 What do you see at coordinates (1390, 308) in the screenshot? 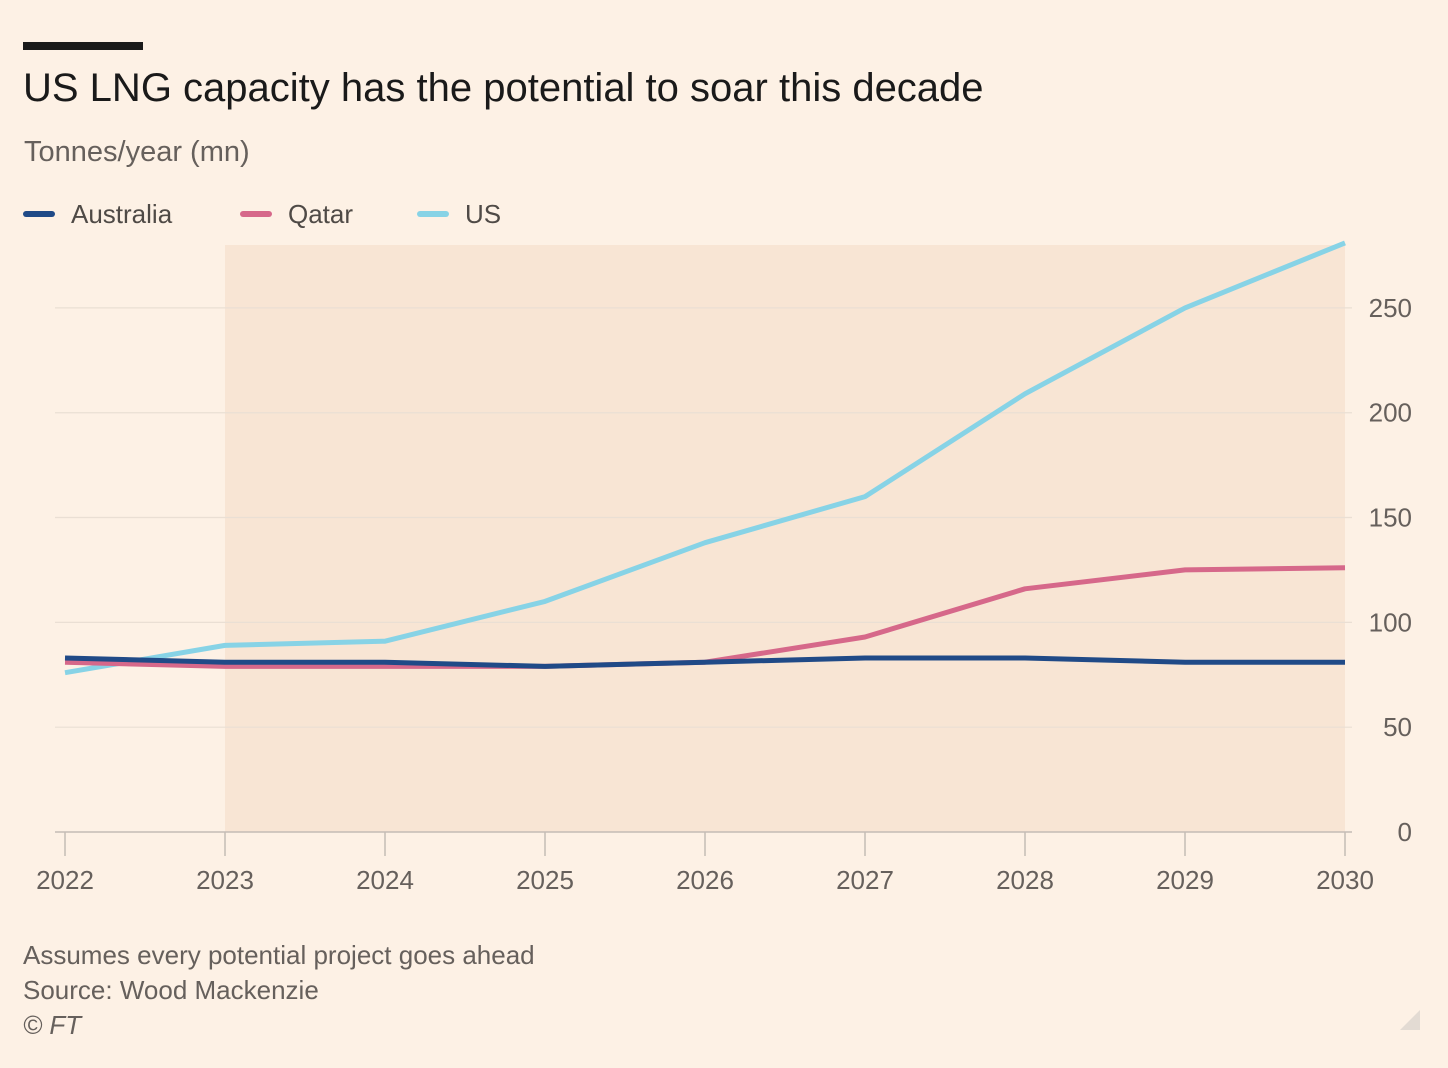
I see `y-tick-label-250: 250` at bounding box center [1390, 308].